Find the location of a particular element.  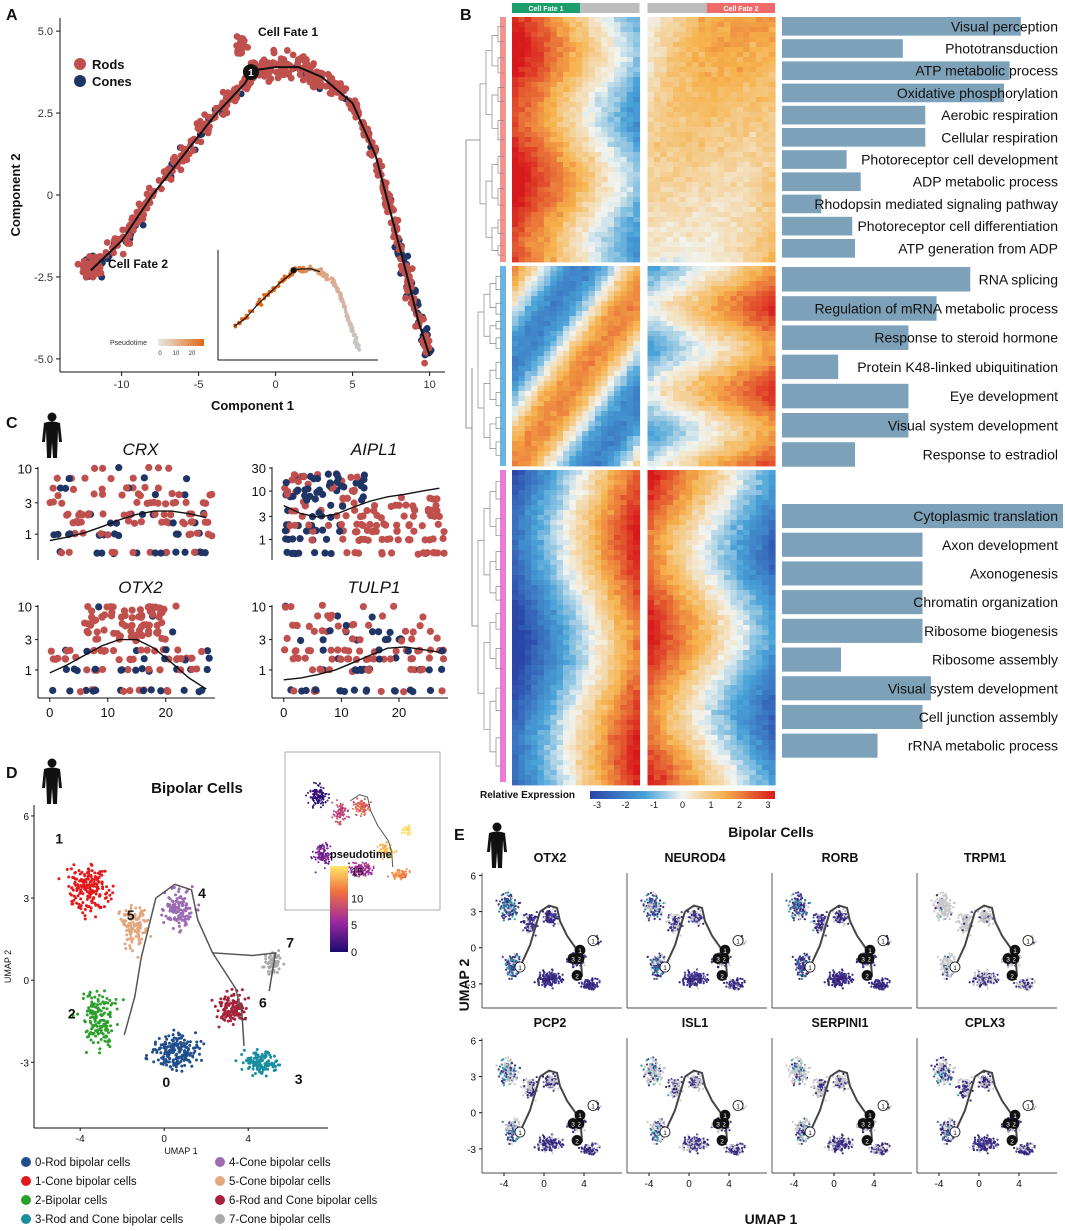

rod-point is located at coordinates (298, 60).